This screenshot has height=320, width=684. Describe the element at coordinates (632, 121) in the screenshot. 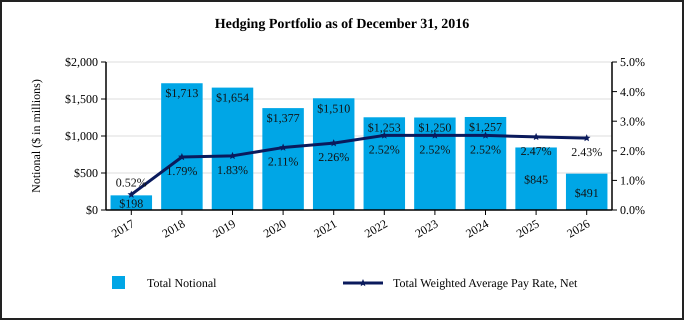

I see `y2-tick-label: 3.0%` at that location.